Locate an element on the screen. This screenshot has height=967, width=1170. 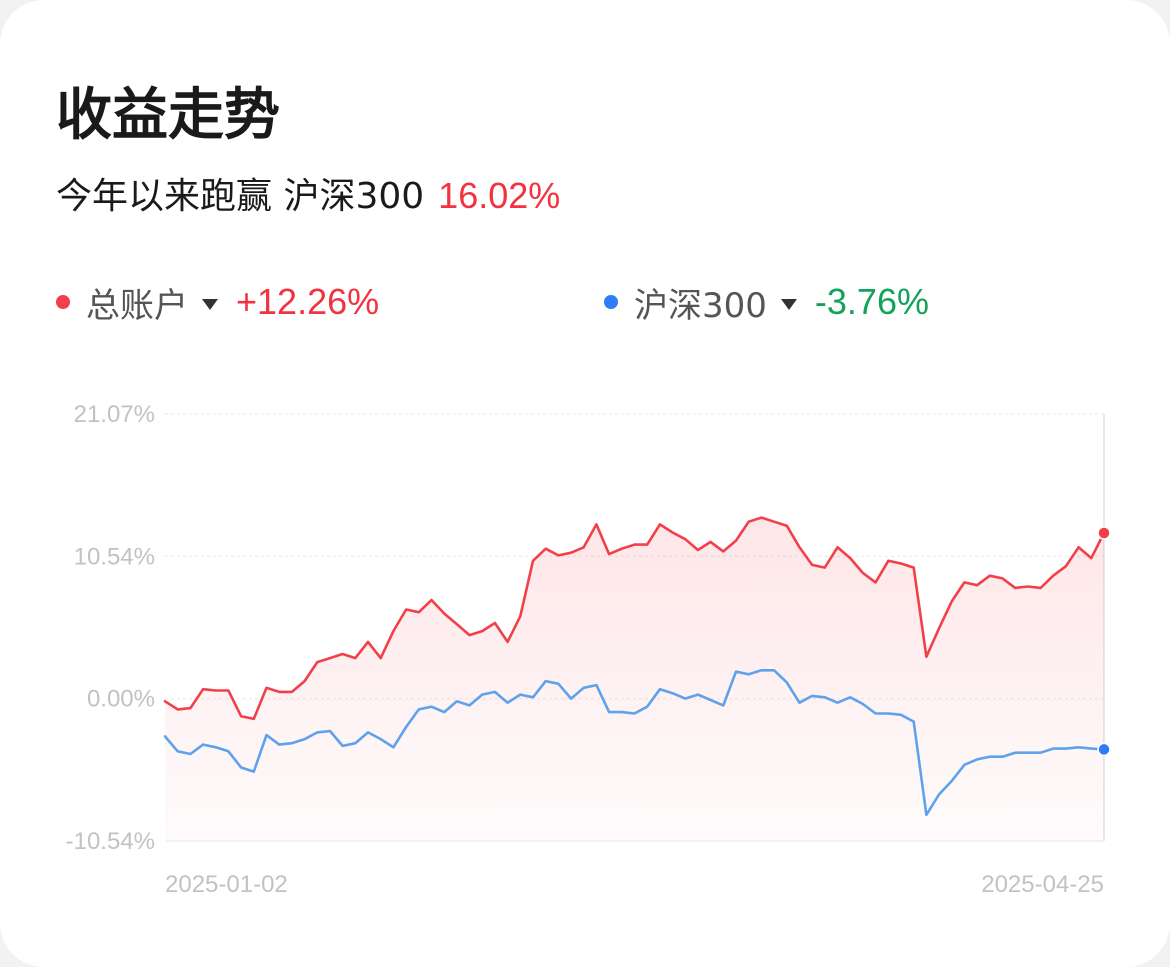
total-account-end-marker is located at coordinates (1104, 533).